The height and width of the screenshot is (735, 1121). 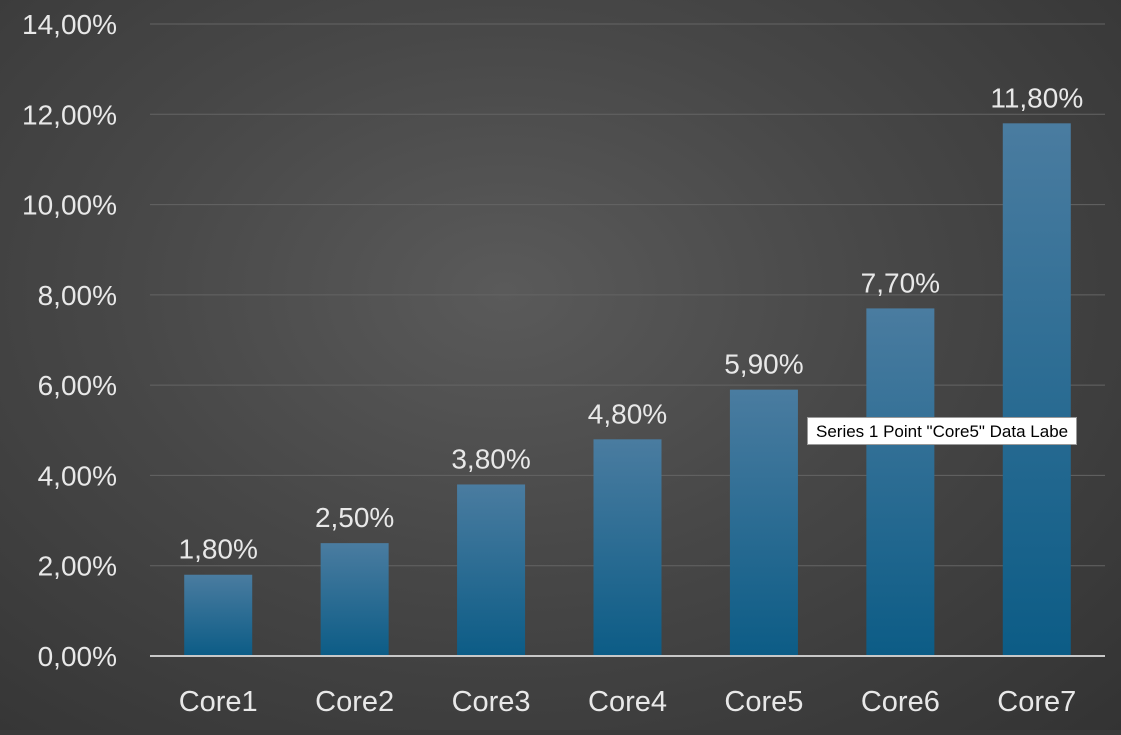 What do you see at coordinates (218, 702) in the screenshot?
I see `x-tick-label: Core1` at bounding box center [218, 702].